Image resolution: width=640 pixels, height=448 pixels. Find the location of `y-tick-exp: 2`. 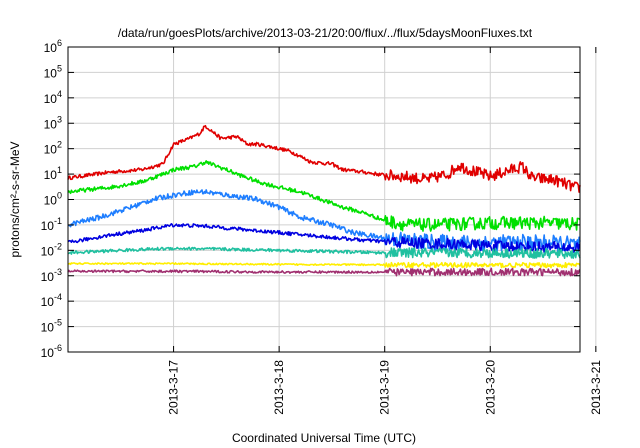

y-tick-exp: 2 is located at coordinates (59, 145).